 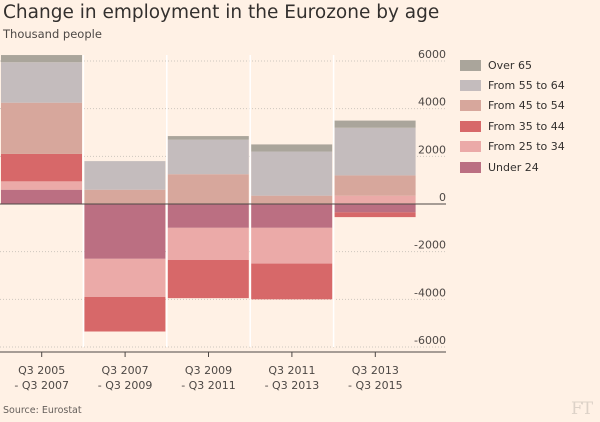 I want to click on legend-label: Under 24, so click(x=513, y=167).